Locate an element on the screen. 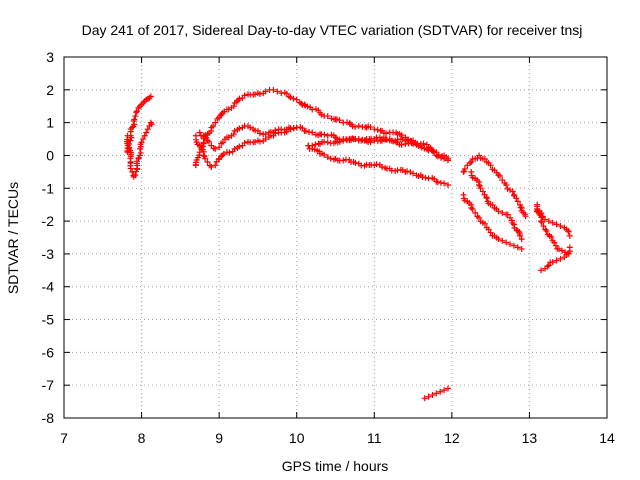 Image resolution: width=640 pixels, height=480 pixels. x-tick-label: 13 is located at coordinates (530, 438).